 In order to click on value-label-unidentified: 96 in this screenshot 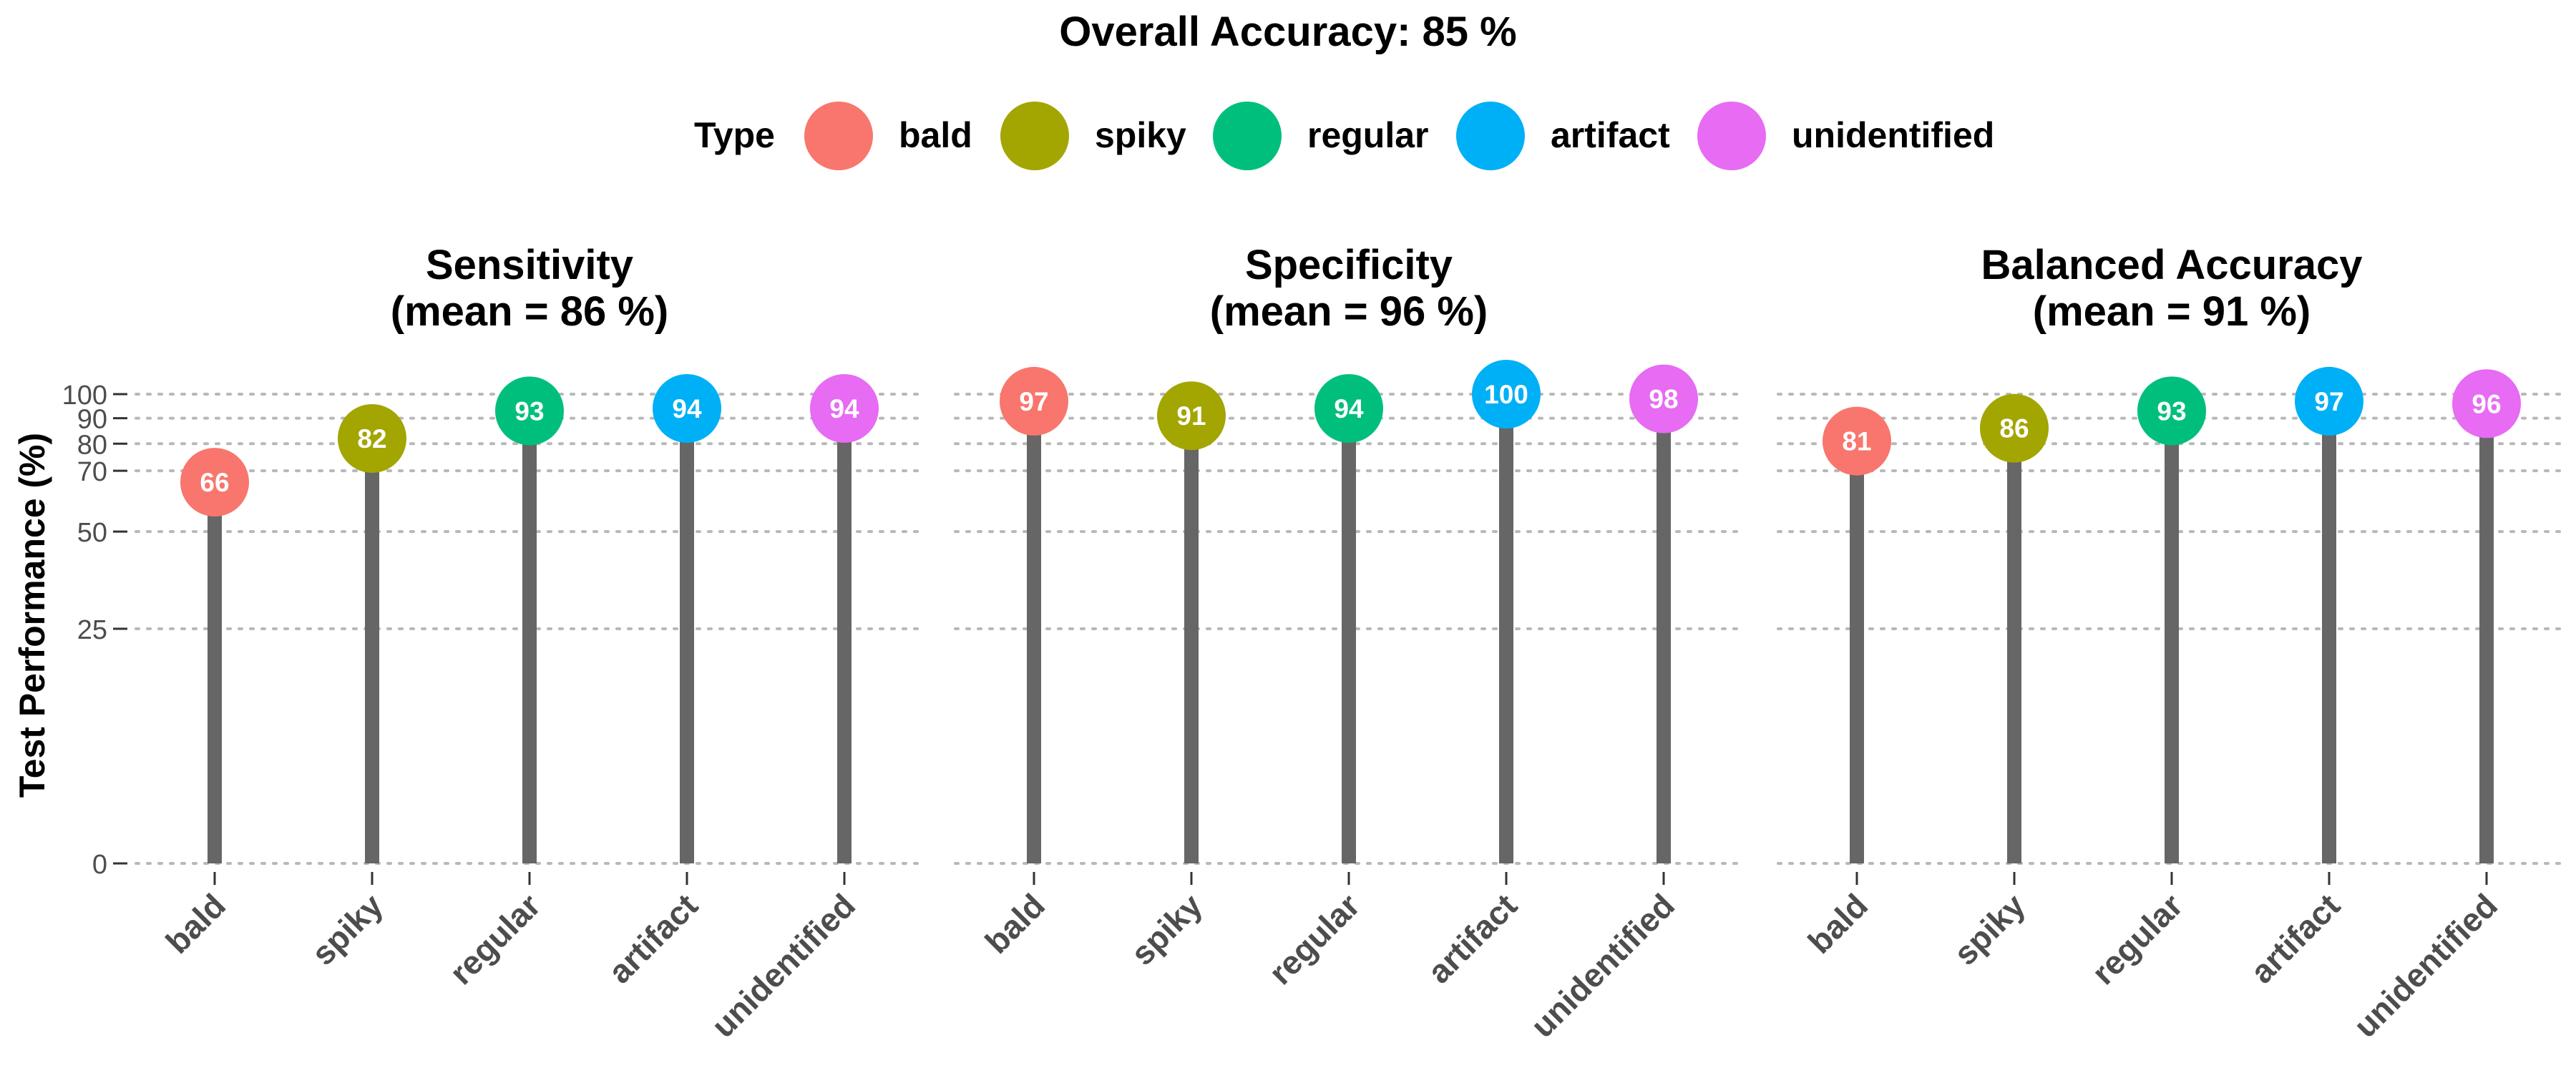, I will do `click(2486, 403)`.